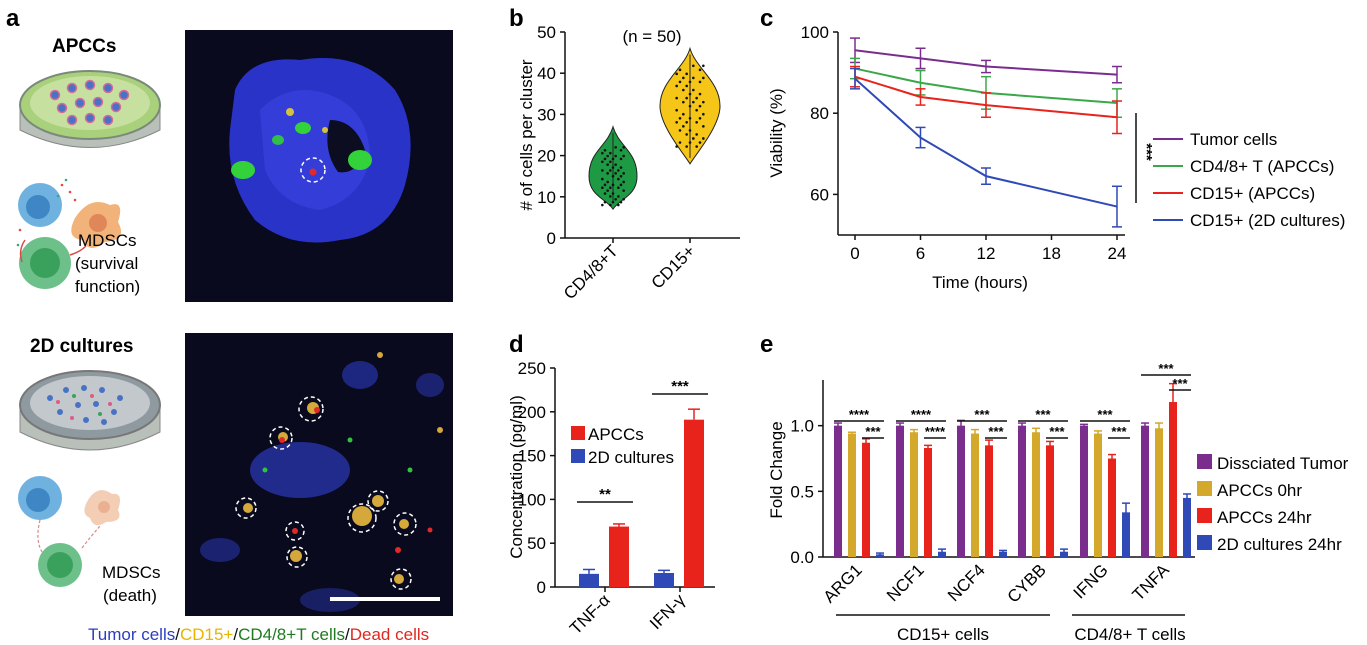  What do you see at coordinates (605, 494) in the screenshot?
I see `d-significance-label: **` at bounding box center [605, 494].